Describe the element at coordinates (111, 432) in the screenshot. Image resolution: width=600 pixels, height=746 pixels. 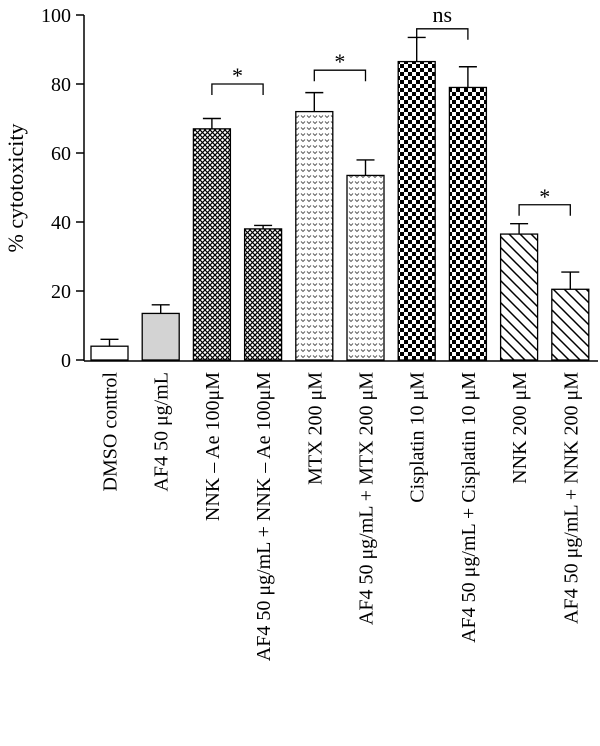
I see `category-label: DMSO control` at that location.